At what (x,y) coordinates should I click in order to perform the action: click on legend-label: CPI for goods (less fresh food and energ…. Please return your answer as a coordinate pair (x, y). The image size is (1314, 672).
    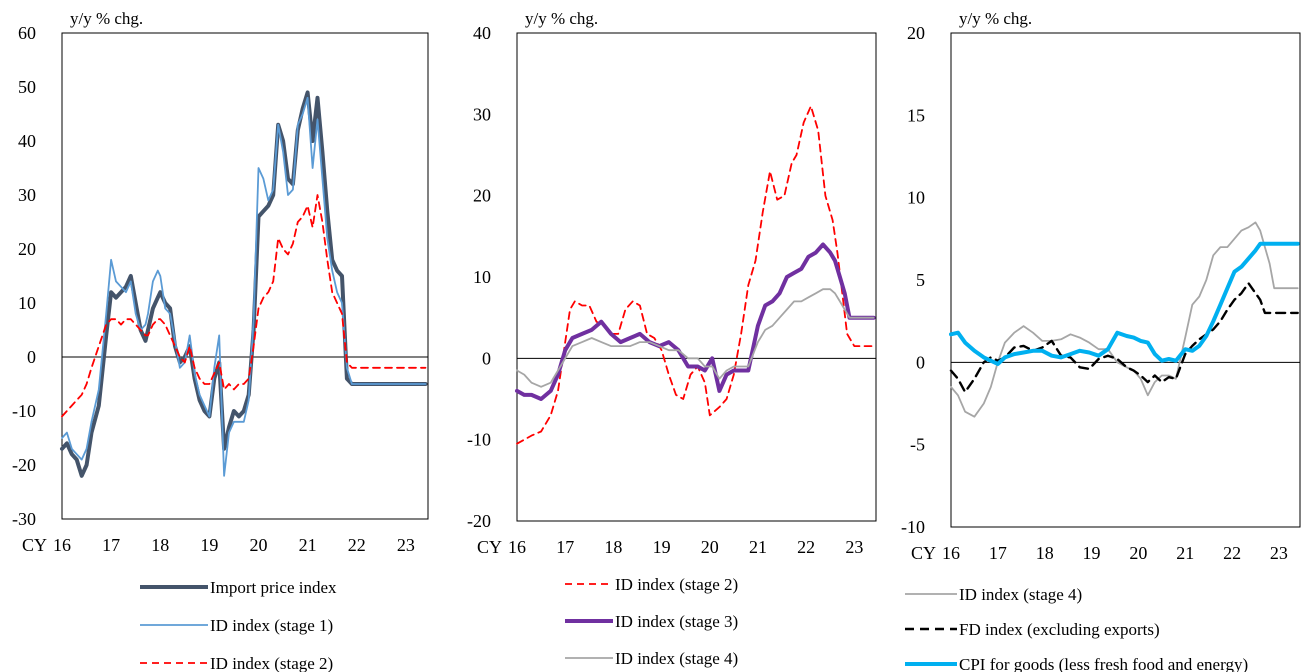
    Looking at the image, I should click on (1103, 663).